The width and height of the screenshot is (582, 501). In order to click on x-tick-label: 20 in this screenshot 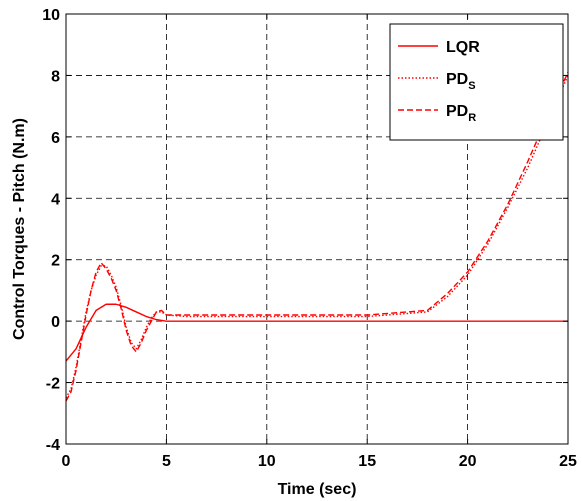, I will do `click(468, 461)`.